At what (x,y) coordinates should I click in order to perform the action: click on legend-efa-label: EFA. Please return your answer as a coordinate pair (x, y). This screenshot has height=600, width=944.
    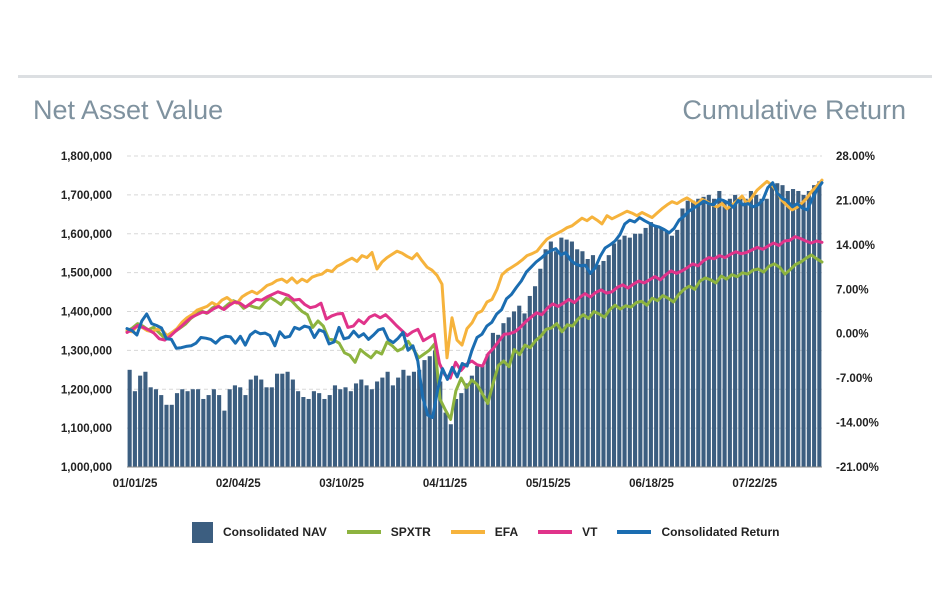
    Looking at the image, I should click on (506, 532).